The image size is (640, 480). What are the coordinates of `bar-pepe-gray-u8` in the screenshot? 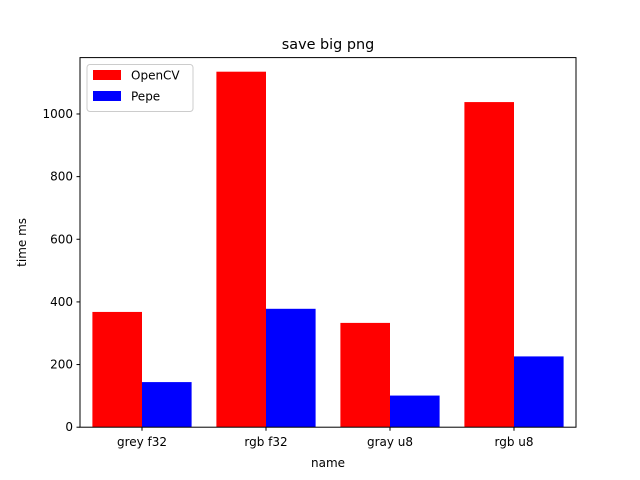 It's located at (415, 411).